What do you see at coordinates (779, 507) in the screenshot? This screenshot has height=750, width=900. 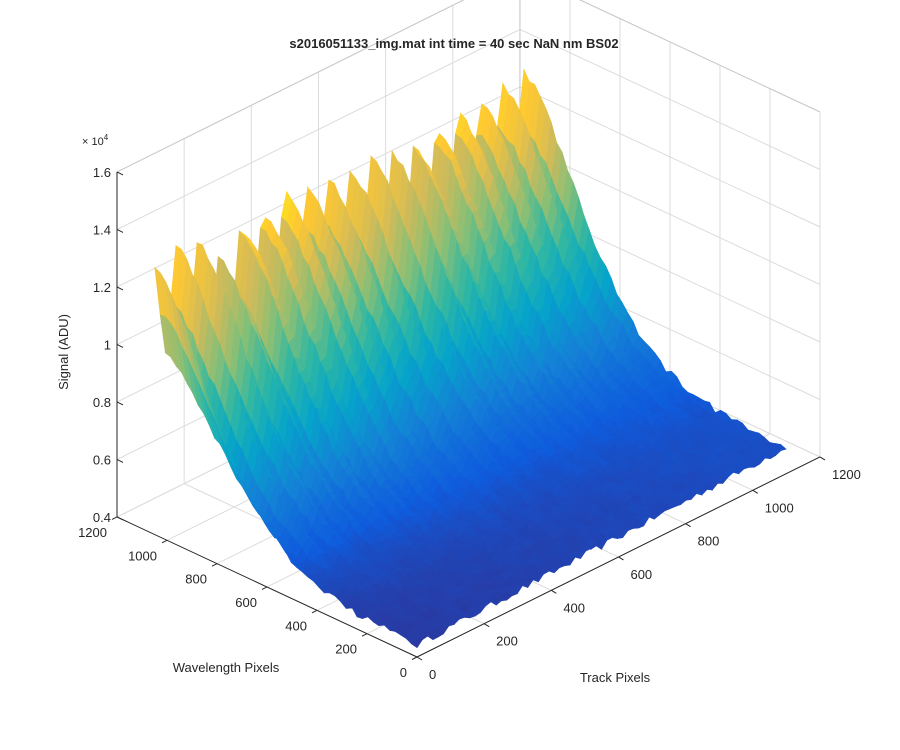 I see `x-tick-label: 1000` at bounding box center [779, 507].